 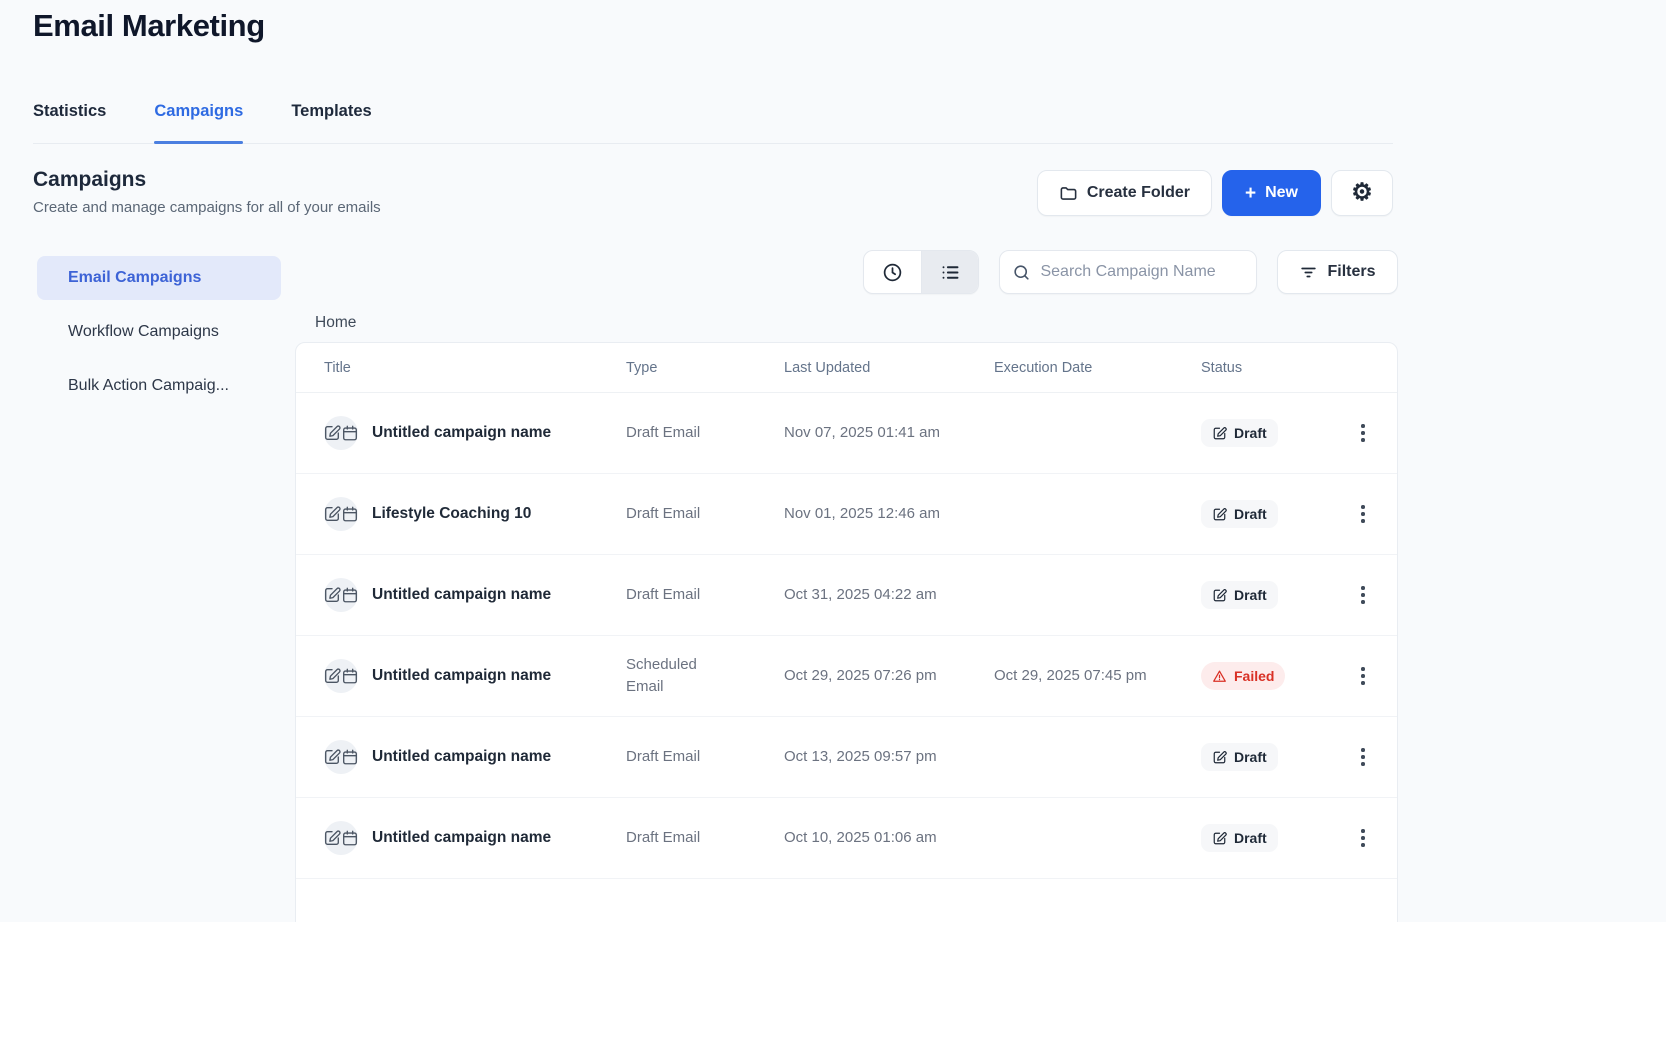 I want to click on col-execution-date: Execution Date, so click(x=1043, y=367).